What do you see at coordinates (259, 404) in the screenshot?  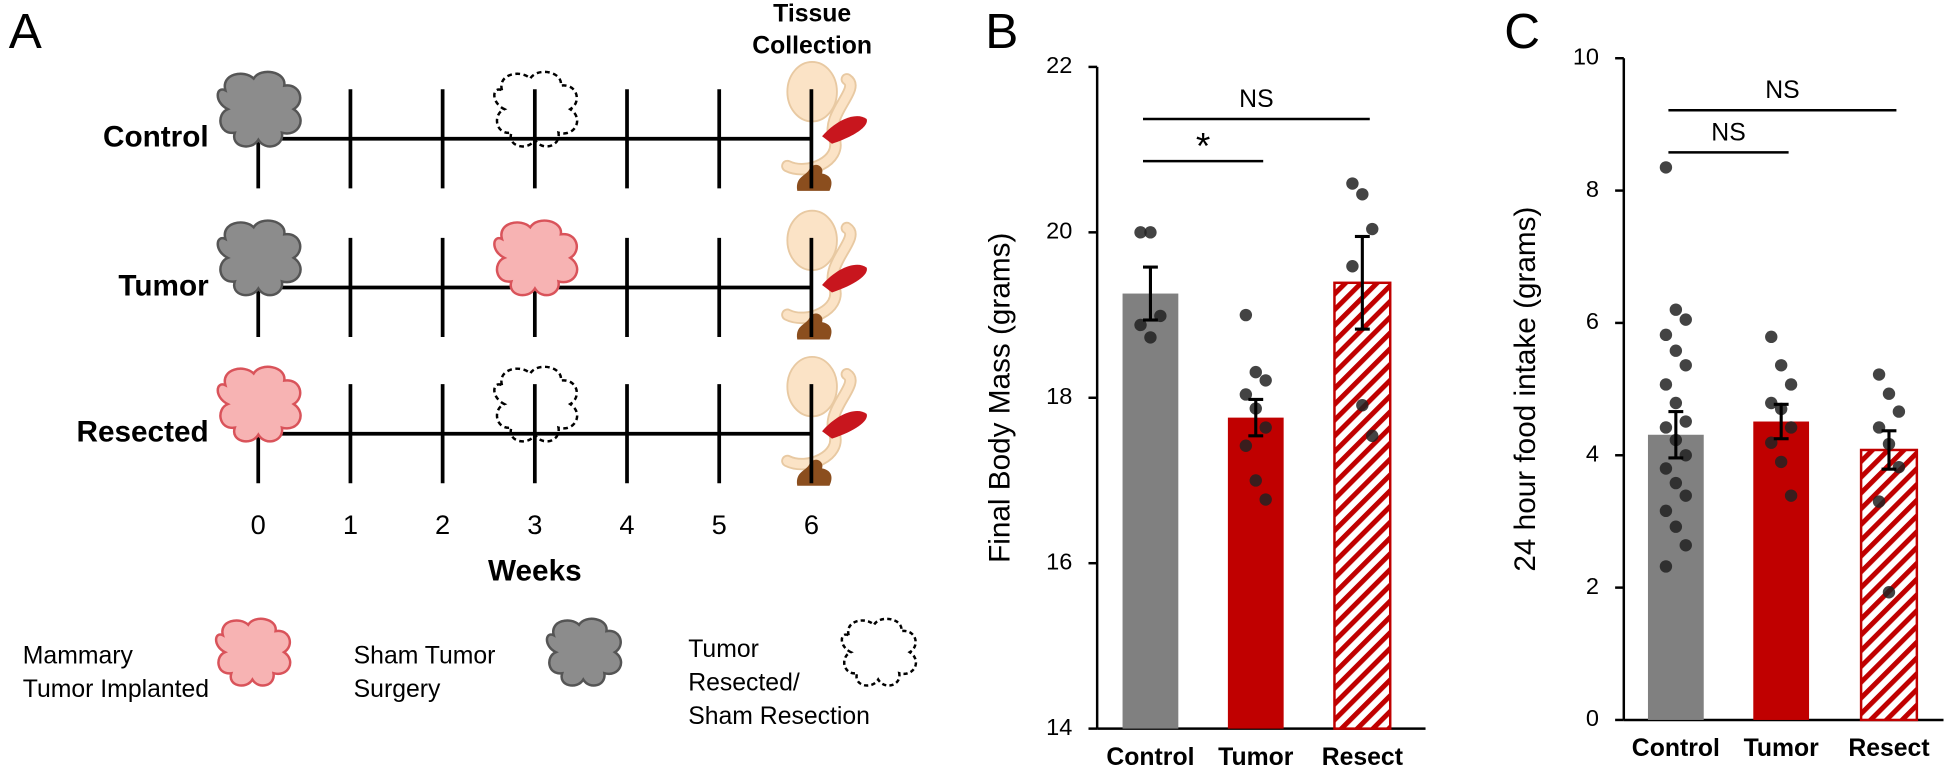 I see `tumor-icon` at bounding box center [259, 404].